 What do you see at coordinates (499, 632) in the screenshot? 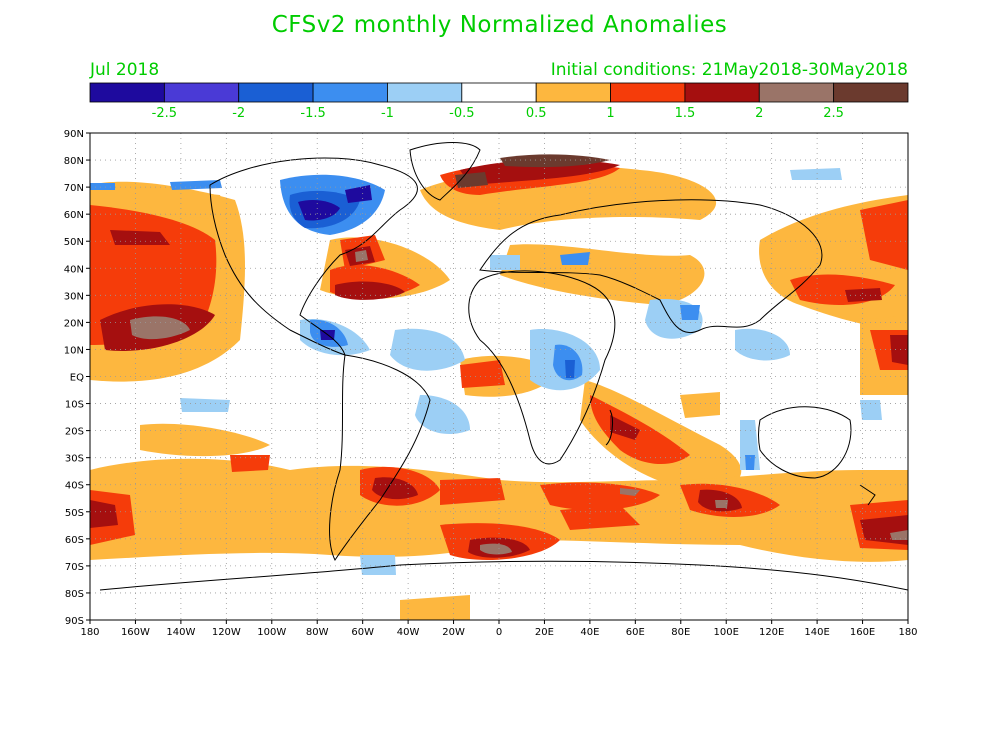
I see `lon-label: 0` at bounding box center [499, 632].